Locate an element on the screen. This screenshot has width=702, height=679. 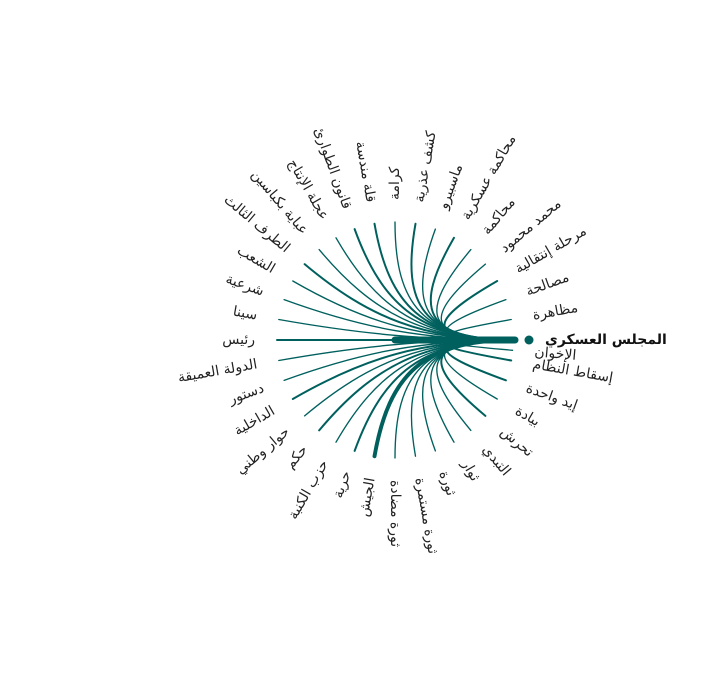
hub-layer: المجلس العسكري is located at coordinates (595, 340).